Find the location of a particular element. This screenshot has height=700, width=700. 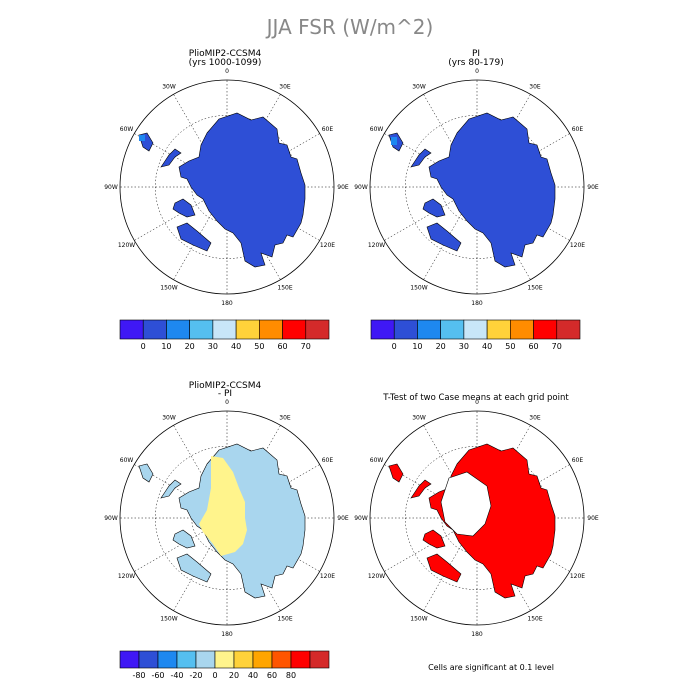

map-boundary is located at coordinates (227, 187).